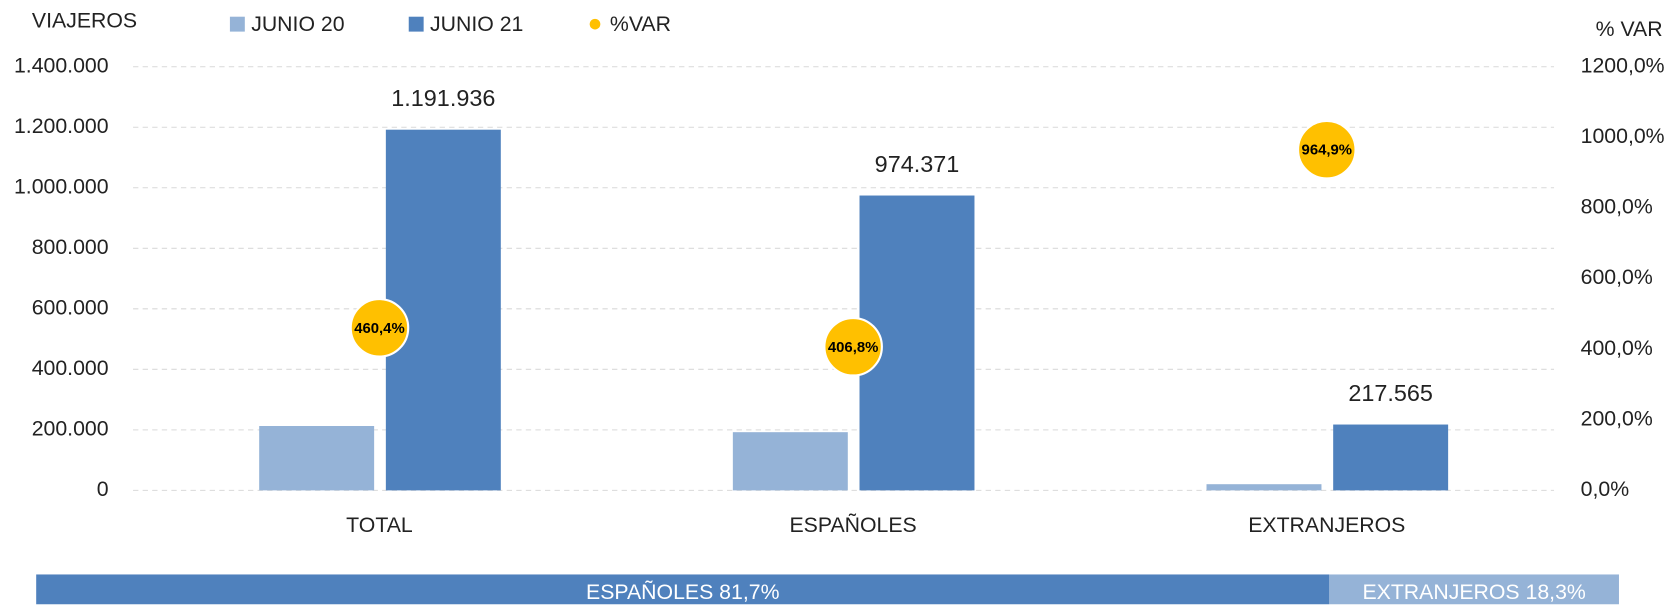 Image resolution: width=1669 pixels, height=610 pixels. I want to click on y-tick-label: 0, so click(103, 489).